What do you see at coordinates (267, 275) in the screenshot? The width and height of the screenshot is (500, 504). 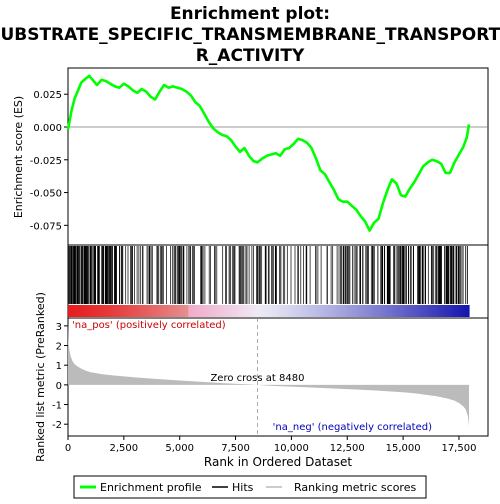 I see `hit-markers` at bounding box center [267, 275].